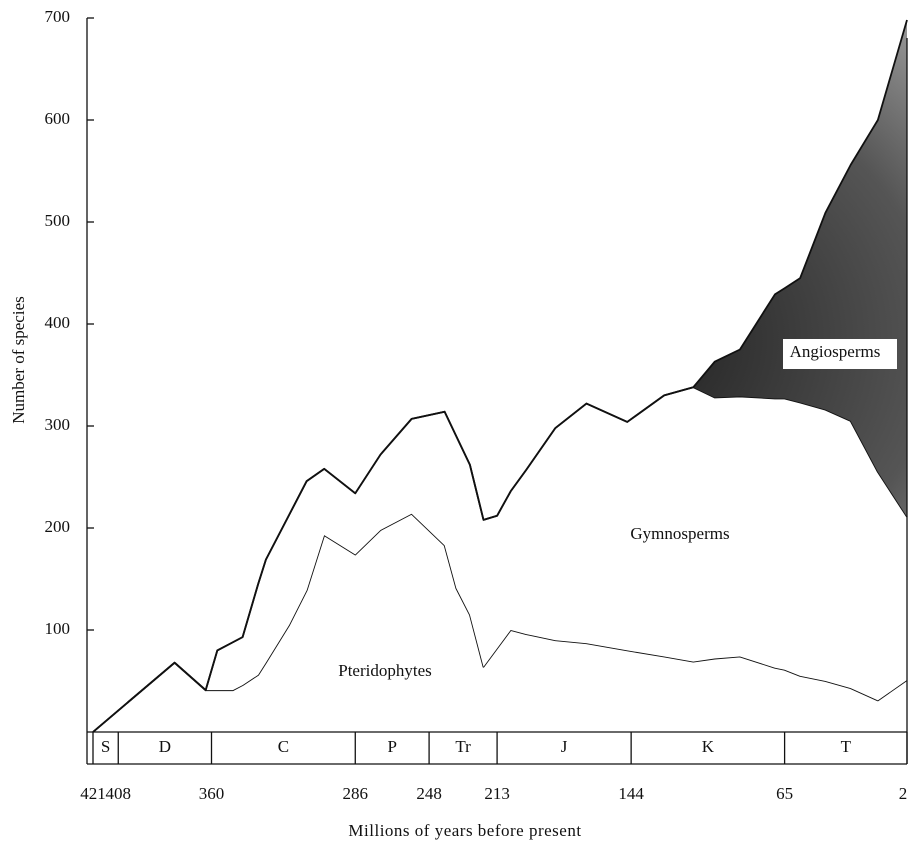 The width and height of the screenshot is (912, 848). Describe the element at coordinates (212, 793) in the screenshot. I see `x-tick-label: 360` at that location.